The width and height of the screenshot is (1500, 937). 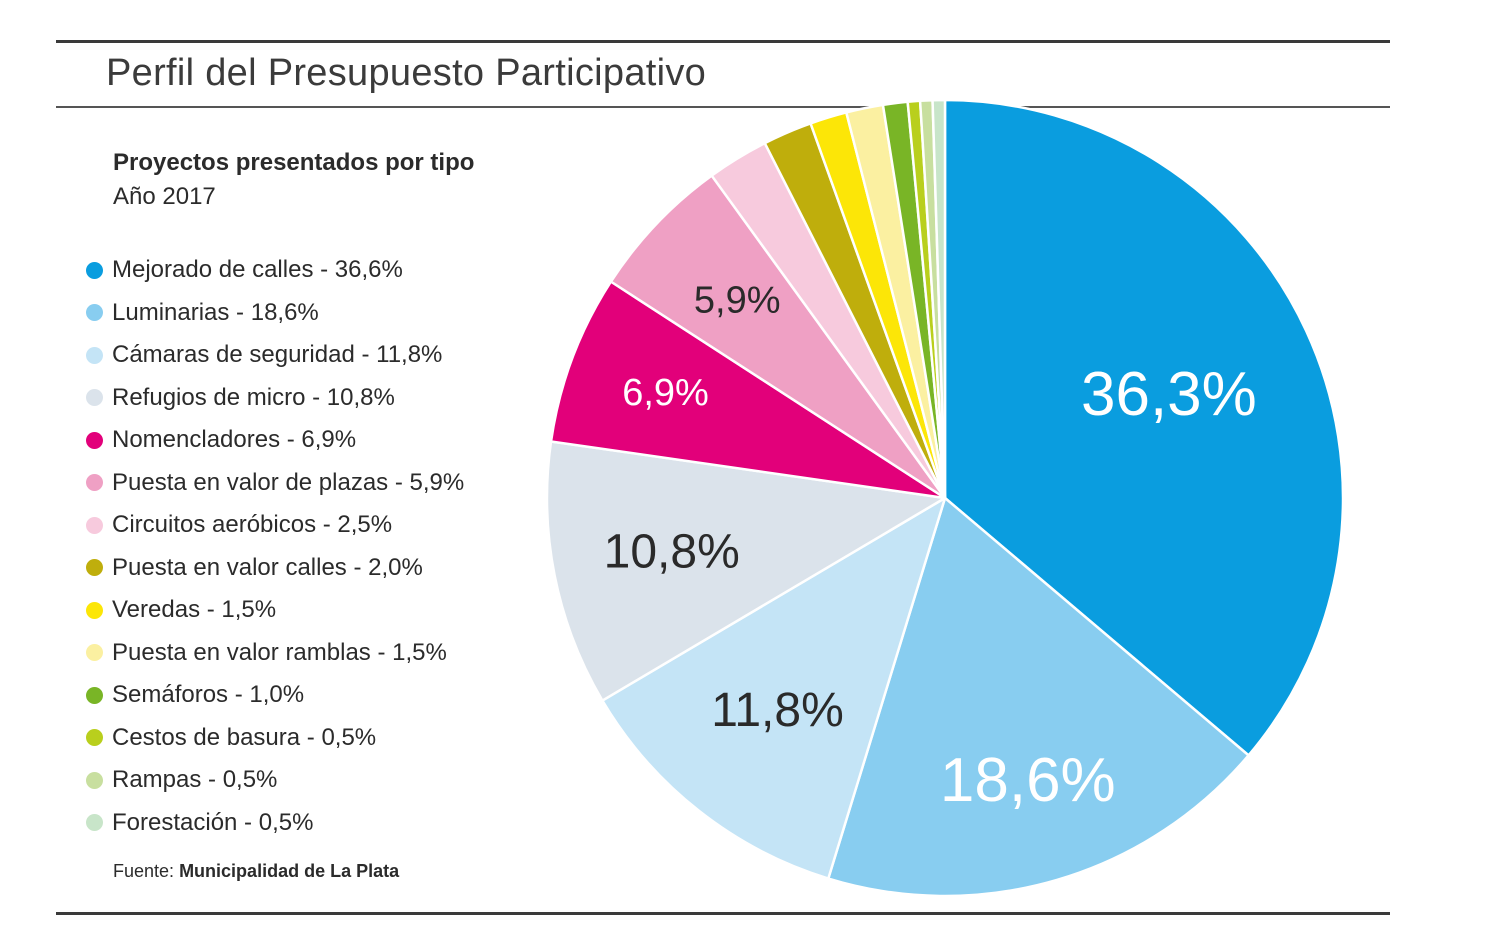 I want to click on source-prefix: Fuente:, so click(x=144, y=871).